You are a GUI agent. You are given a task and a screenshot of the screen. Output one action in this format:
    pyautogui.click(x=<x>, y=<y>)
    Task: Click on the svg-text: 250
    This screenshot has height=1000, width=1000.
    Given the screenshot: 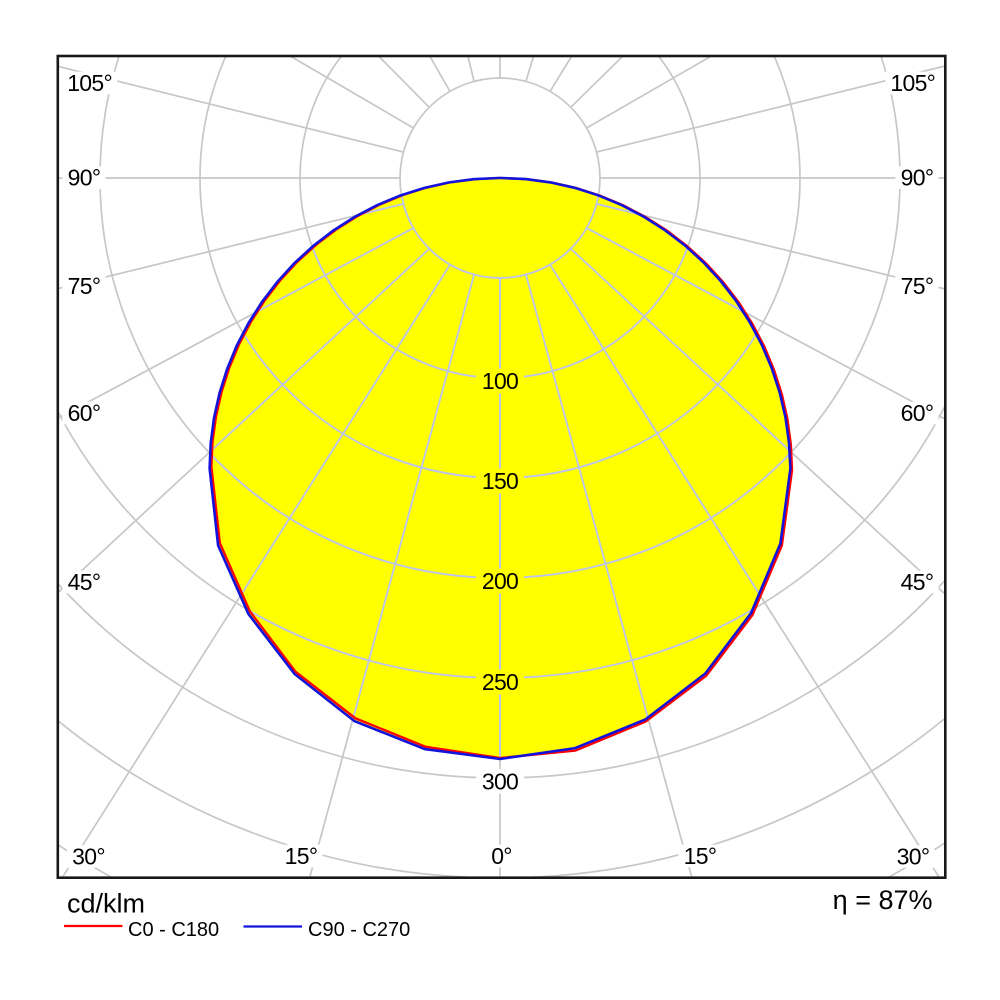 What is the action you would take?
    pyautogui.click(x=500, y=682)
    